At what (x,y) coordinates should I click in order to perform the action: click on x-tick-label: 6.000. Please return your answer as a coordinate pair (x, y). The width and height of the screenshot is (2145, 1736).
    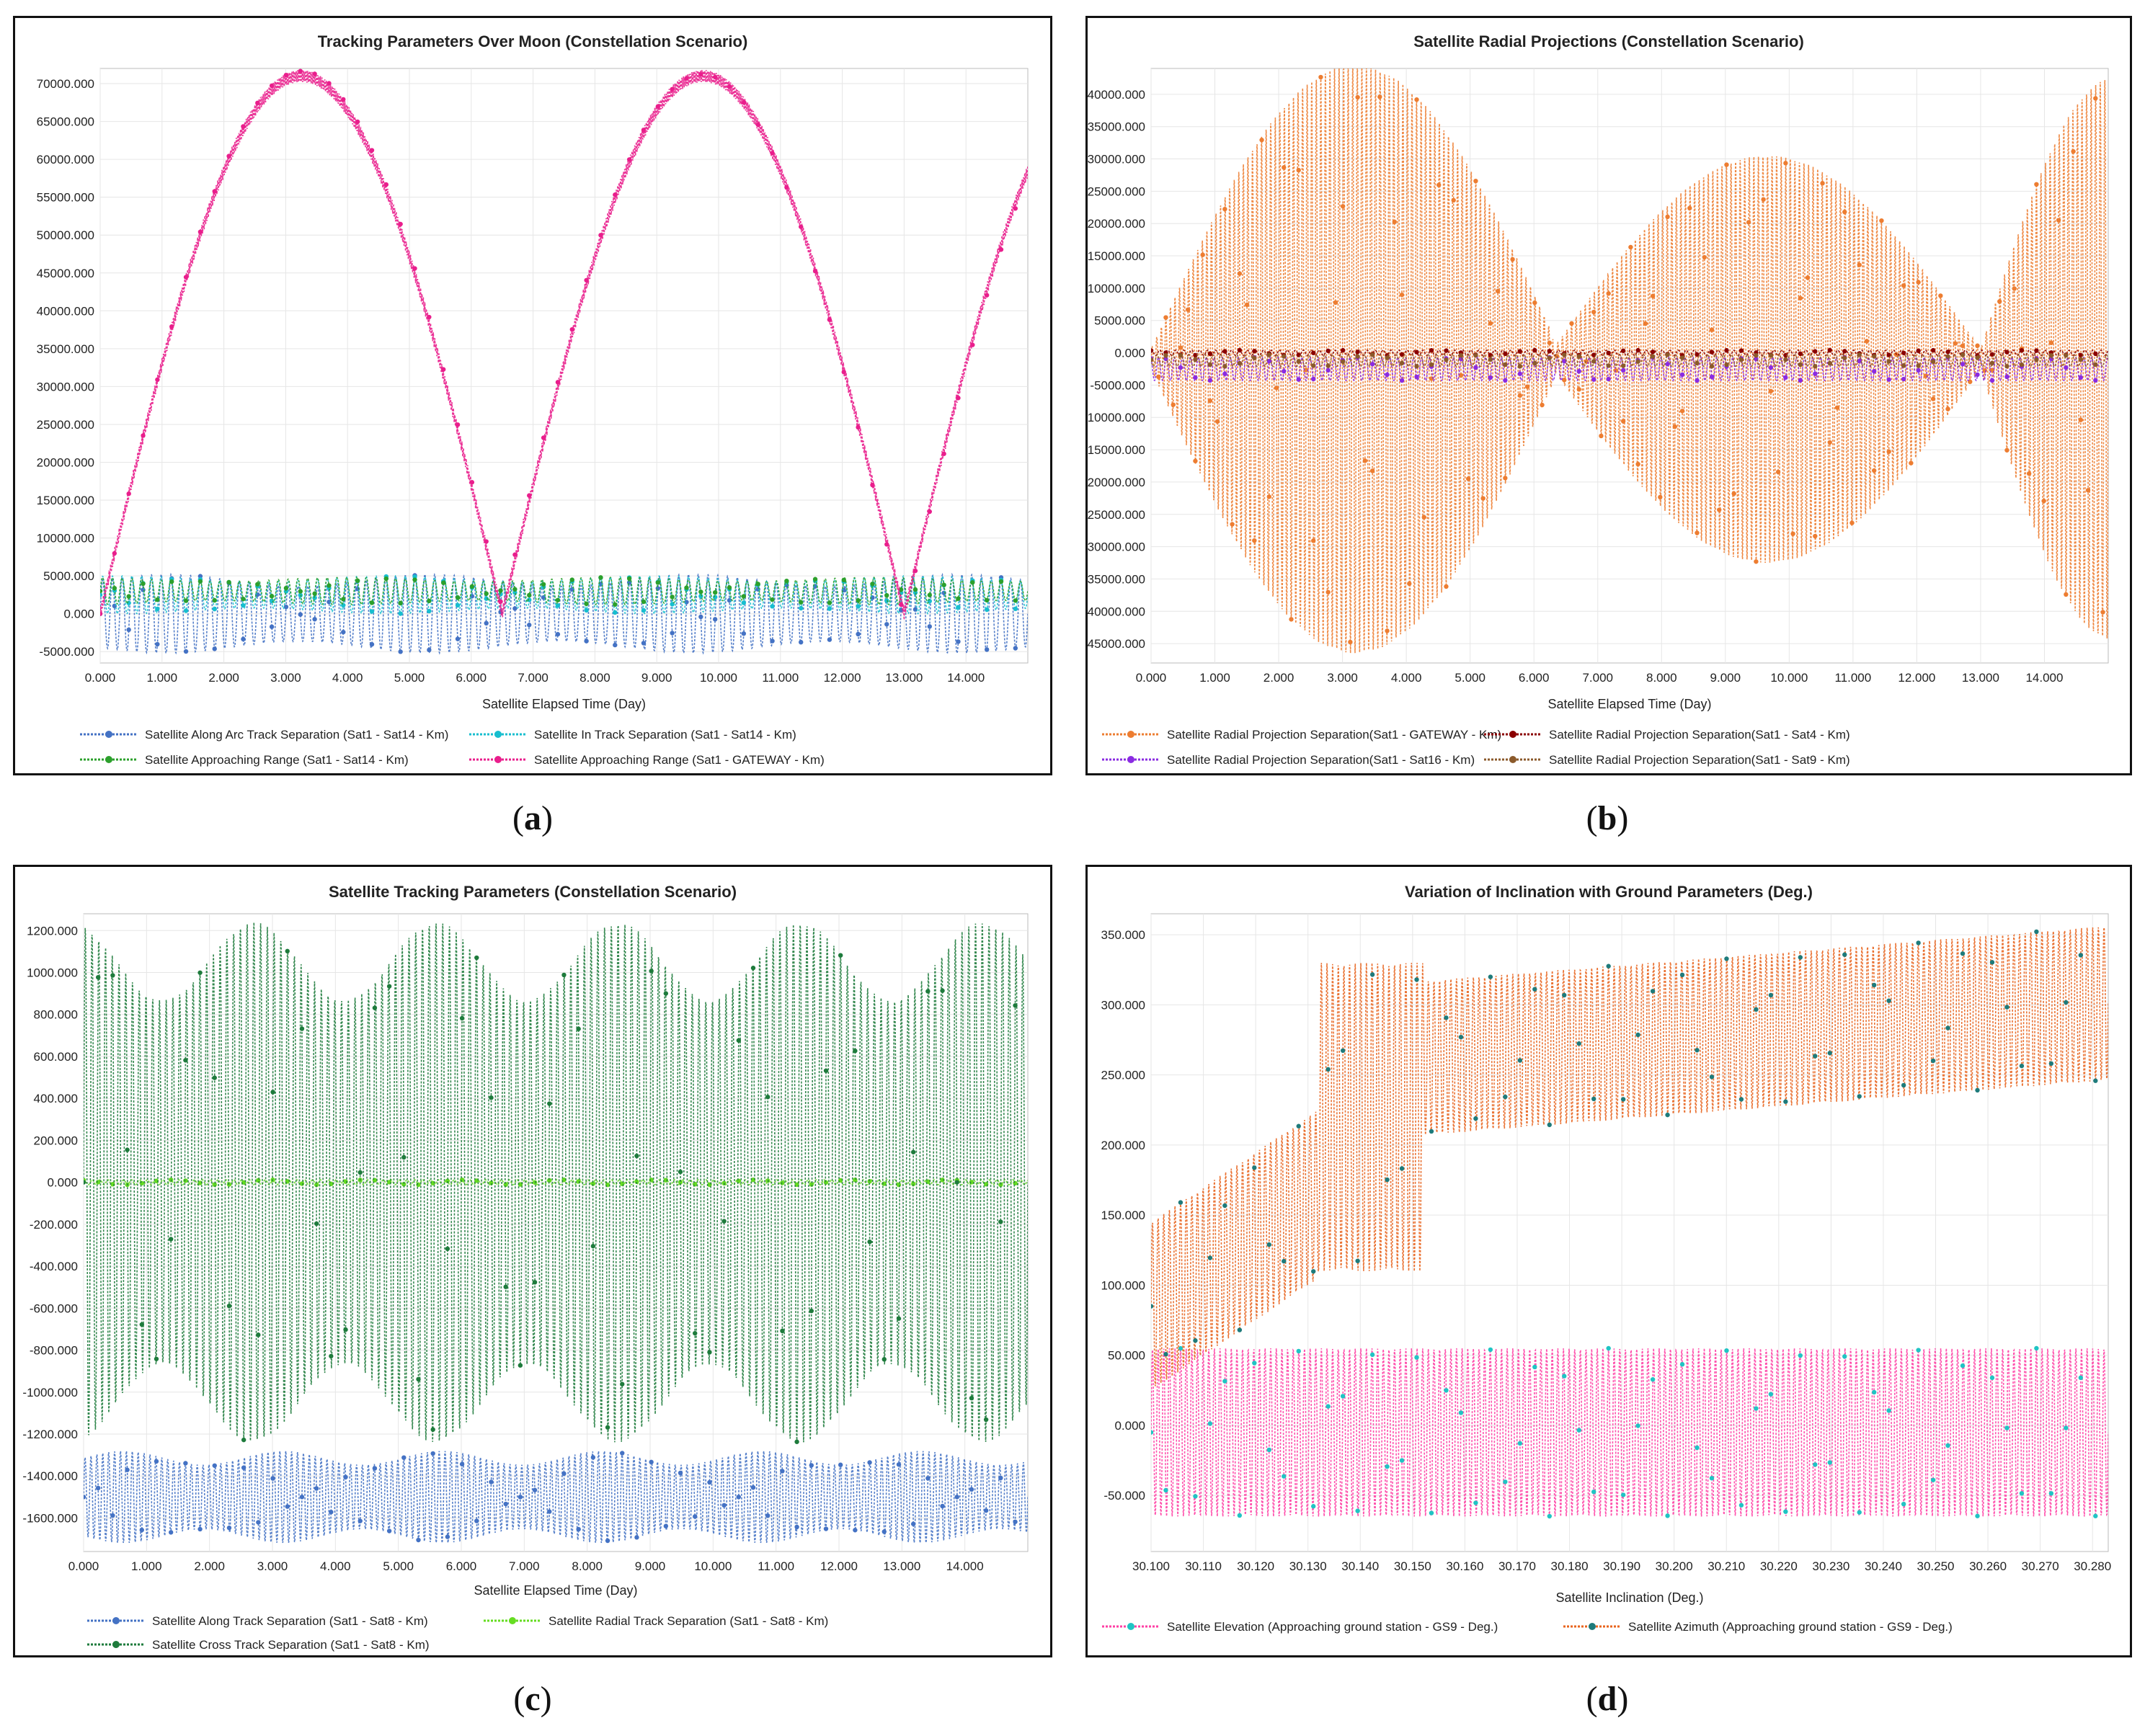
    Looking at the image, I should click on (461, 1566).